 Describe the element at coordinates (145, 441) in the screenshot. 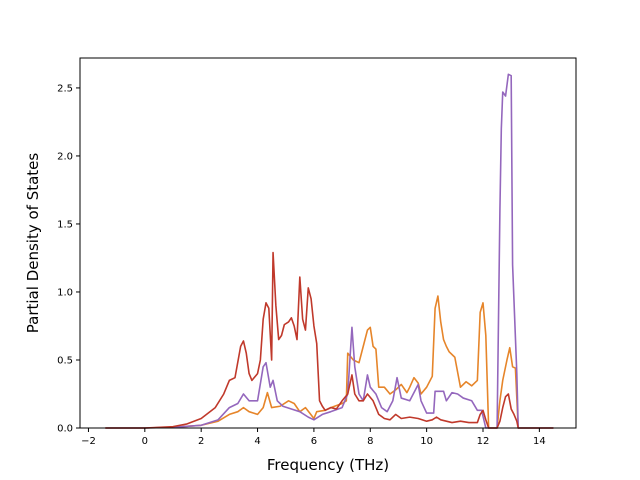

I see `x-tick-label: 0` at that location.